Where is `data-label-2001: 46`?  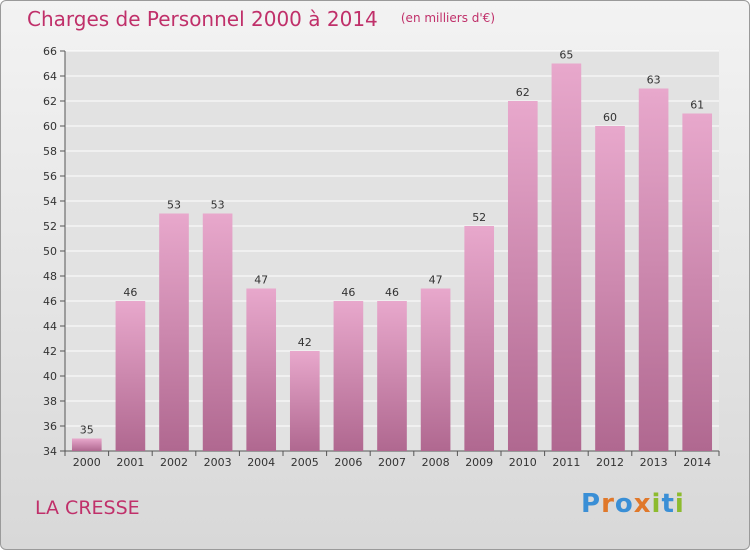 data-label-2001: 46 is located at coordinates (130, 292).